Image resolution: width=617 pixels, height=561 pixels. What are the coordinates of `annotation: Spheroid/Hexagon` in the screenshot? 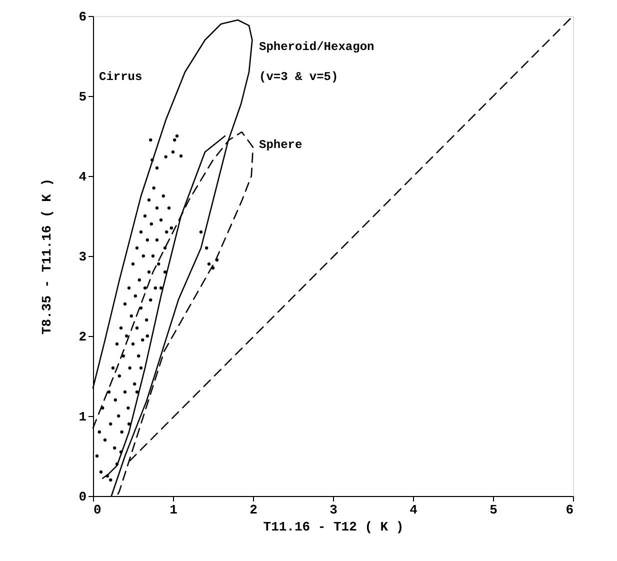 It's located at (316, 47).